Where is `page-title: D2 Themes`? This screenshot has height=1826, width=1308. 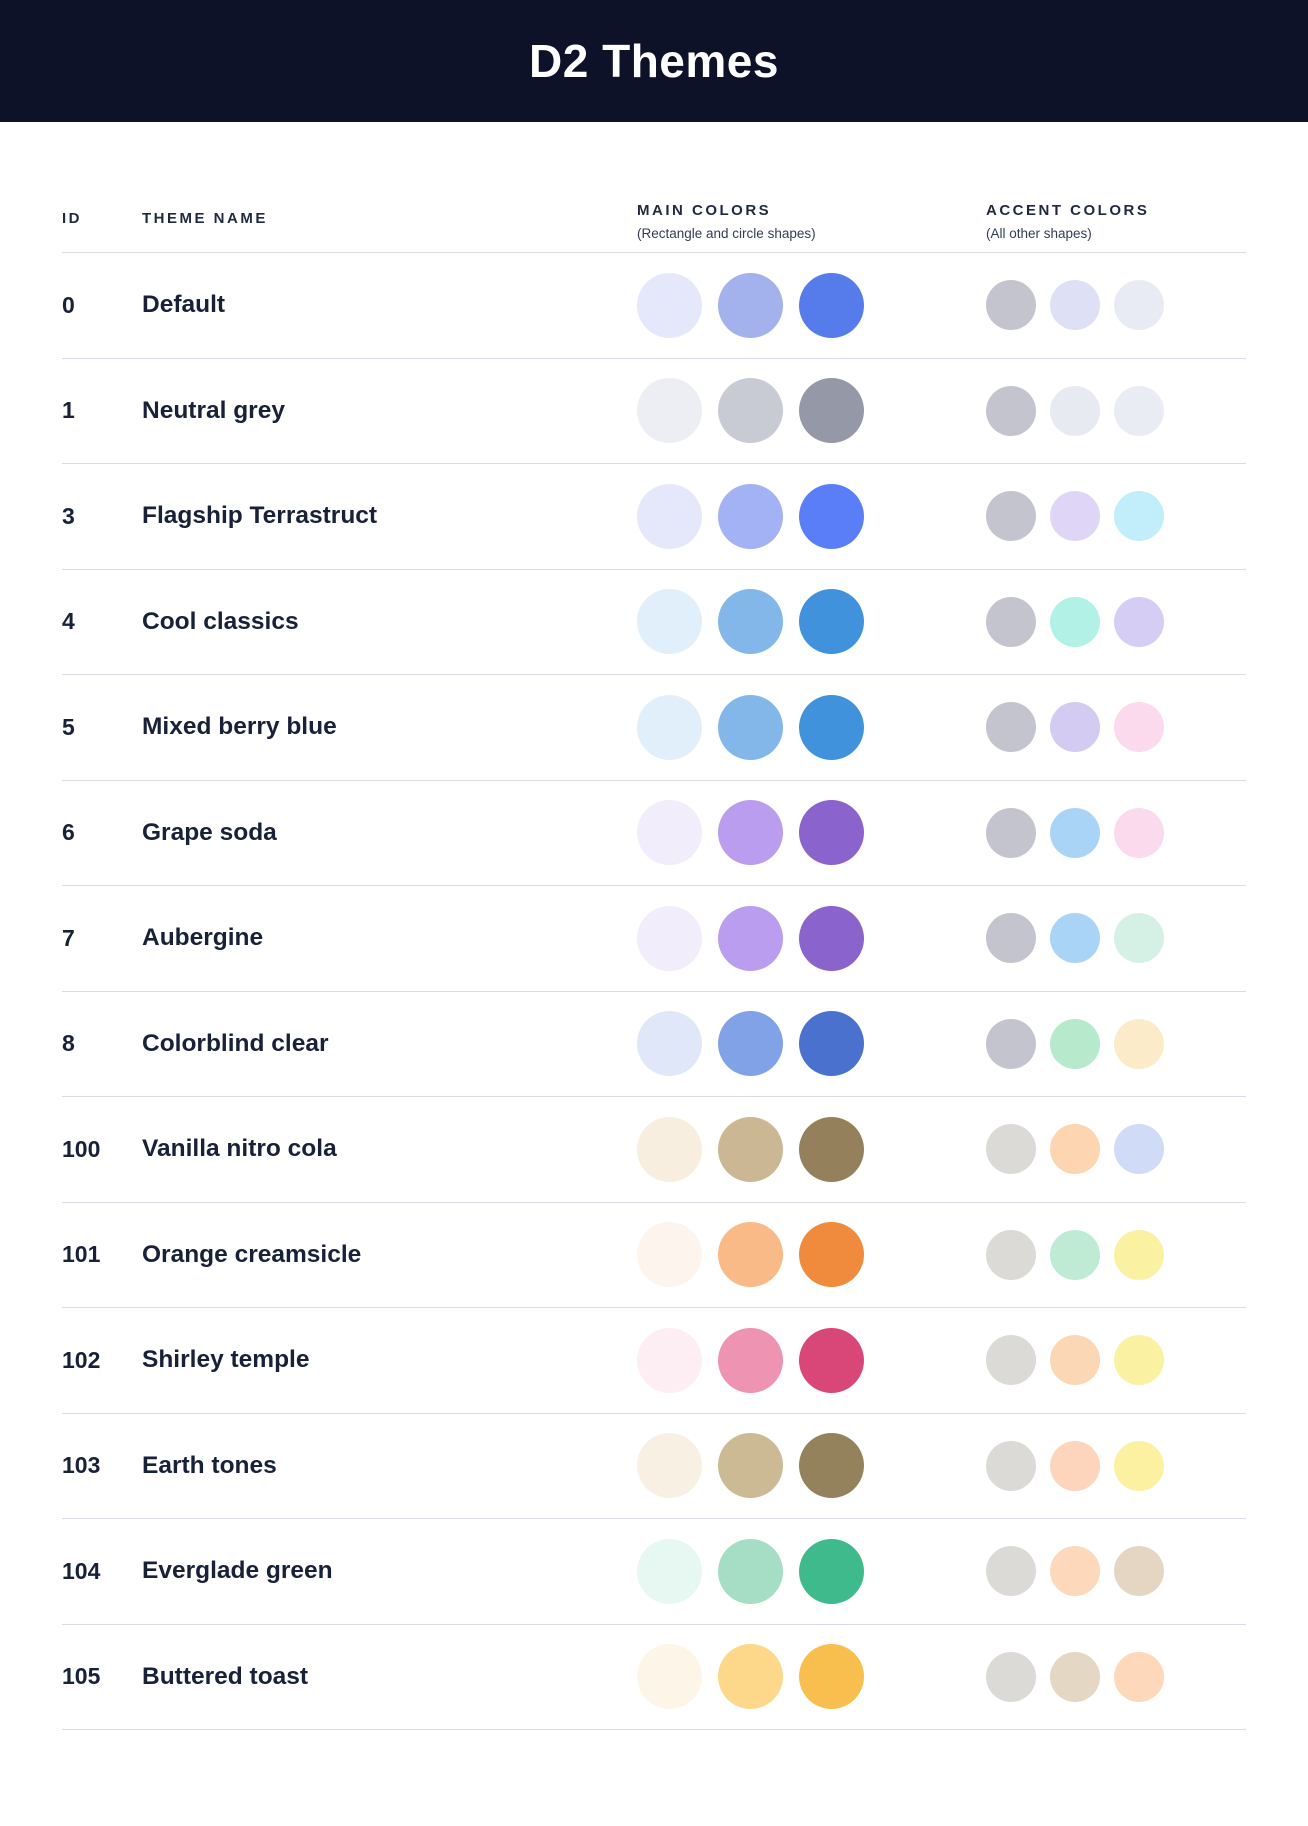 page-title: D2 Themes is located at coordinates (654, 61).